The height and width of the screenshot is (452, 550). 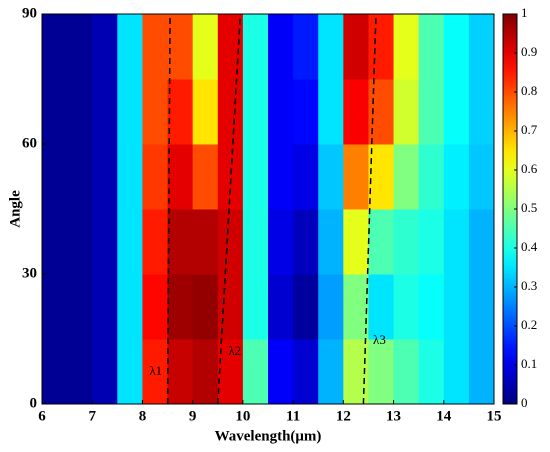 What do you see at coordinates (529, 129) in the screenshot?
I see `colorbar-tick-label: 0.7` at bounding box center [529, 129].